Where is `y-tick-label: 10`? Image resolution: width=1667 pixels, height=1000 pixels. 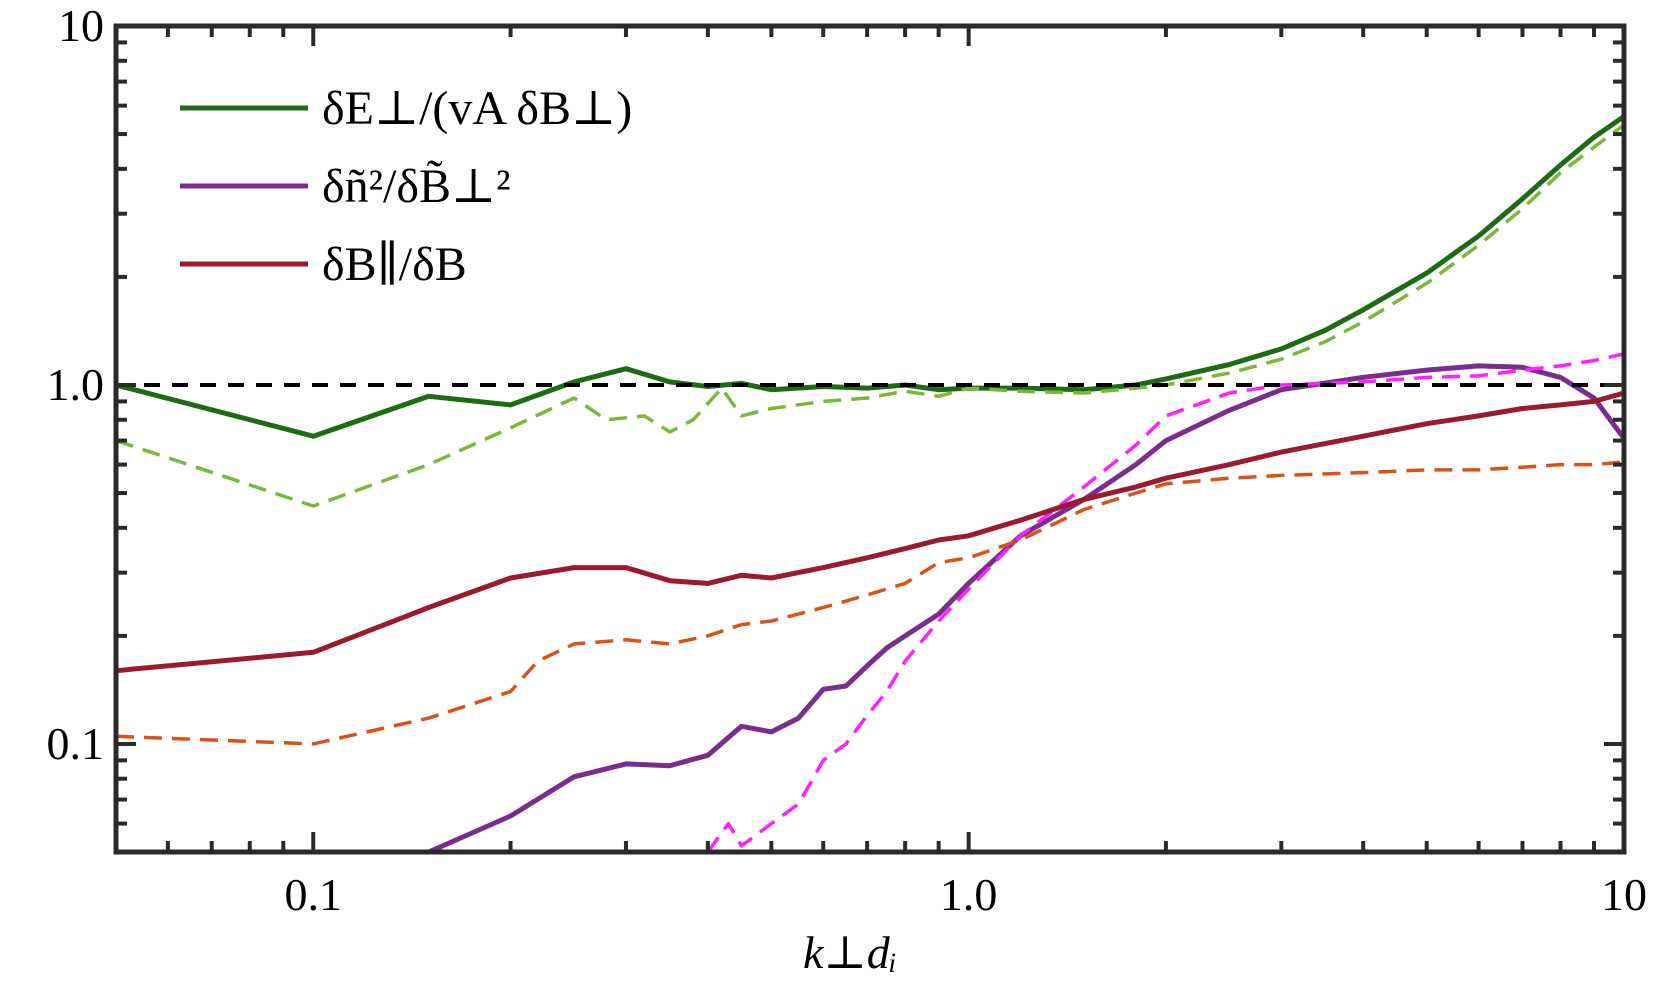
y-tick-label: 10 is located at coordinates (81, 25).